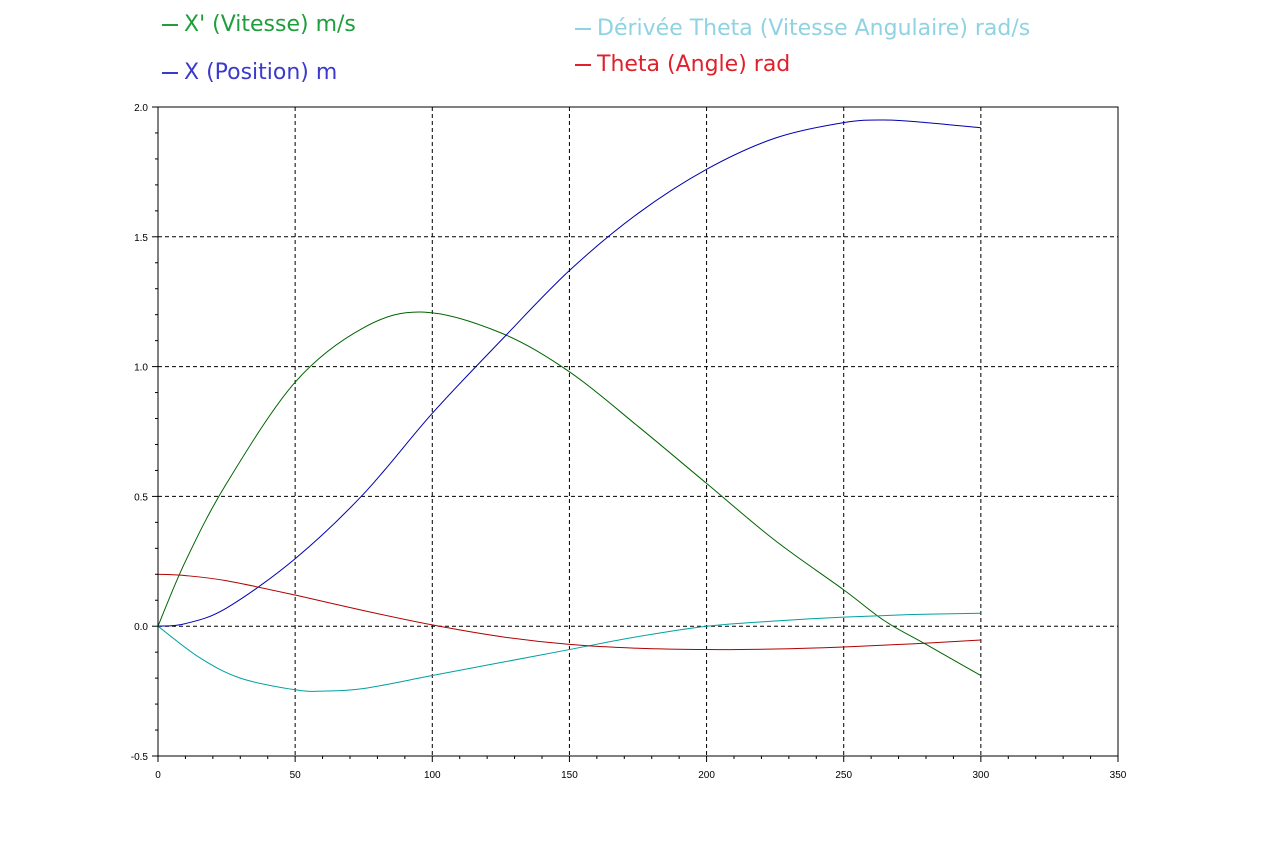 The image size is (1278, 866). What do you see at coordinates (694, 64) in the screenshot?
I see `legend-label: Theta (Angle) rad` at bounding box center [694, 64].